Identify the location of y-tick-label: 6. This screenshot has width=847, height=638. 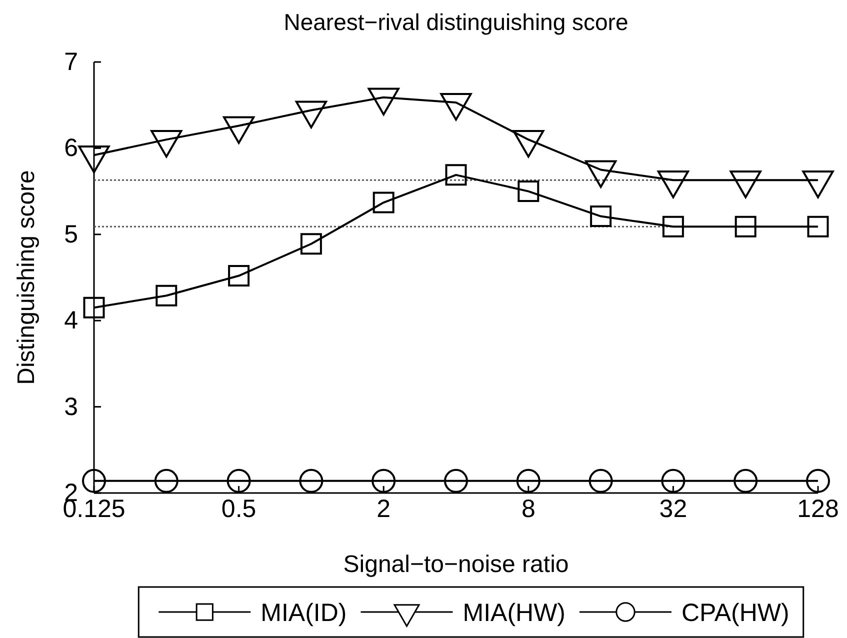
(71, 148).